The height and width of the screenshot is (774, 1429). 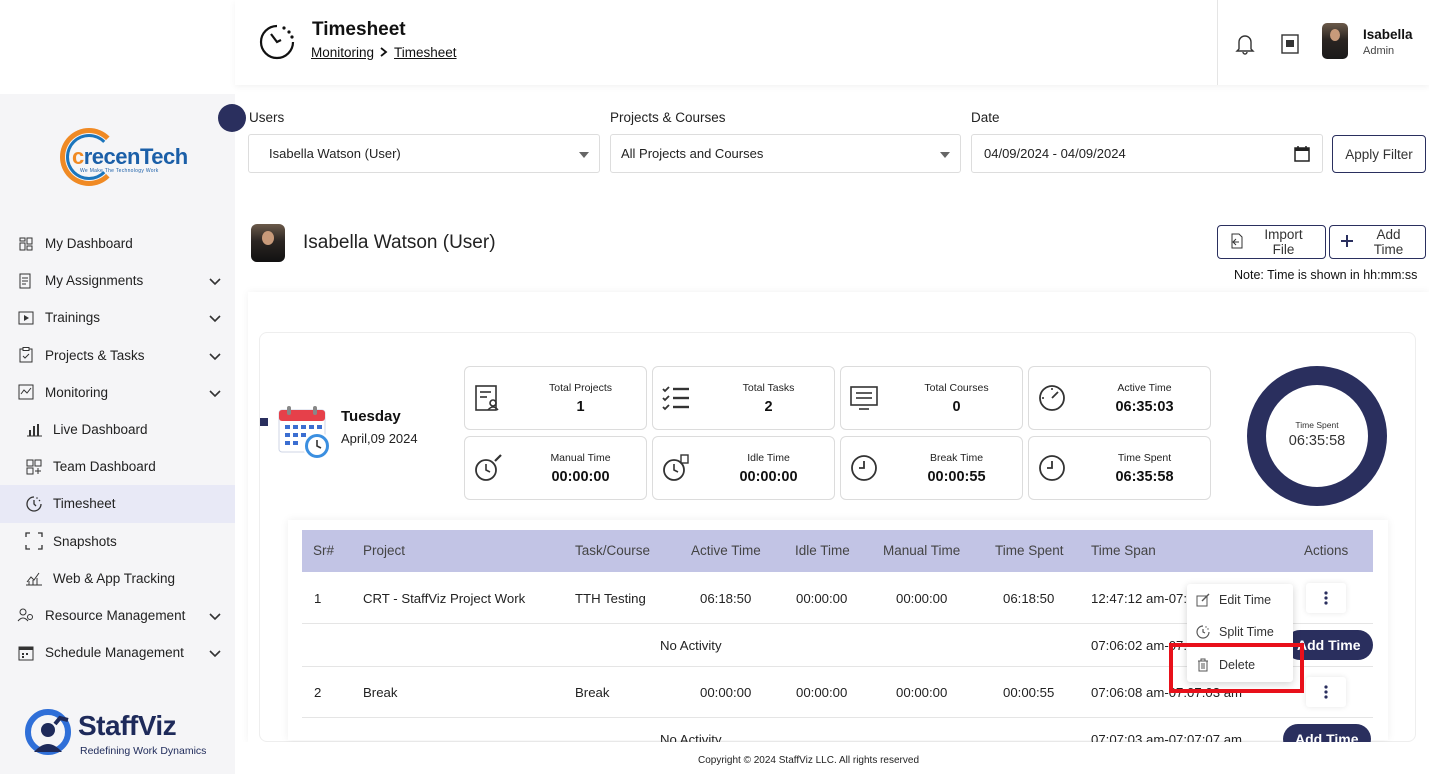 I want to click on avatar, so click(x=1335, y=41).